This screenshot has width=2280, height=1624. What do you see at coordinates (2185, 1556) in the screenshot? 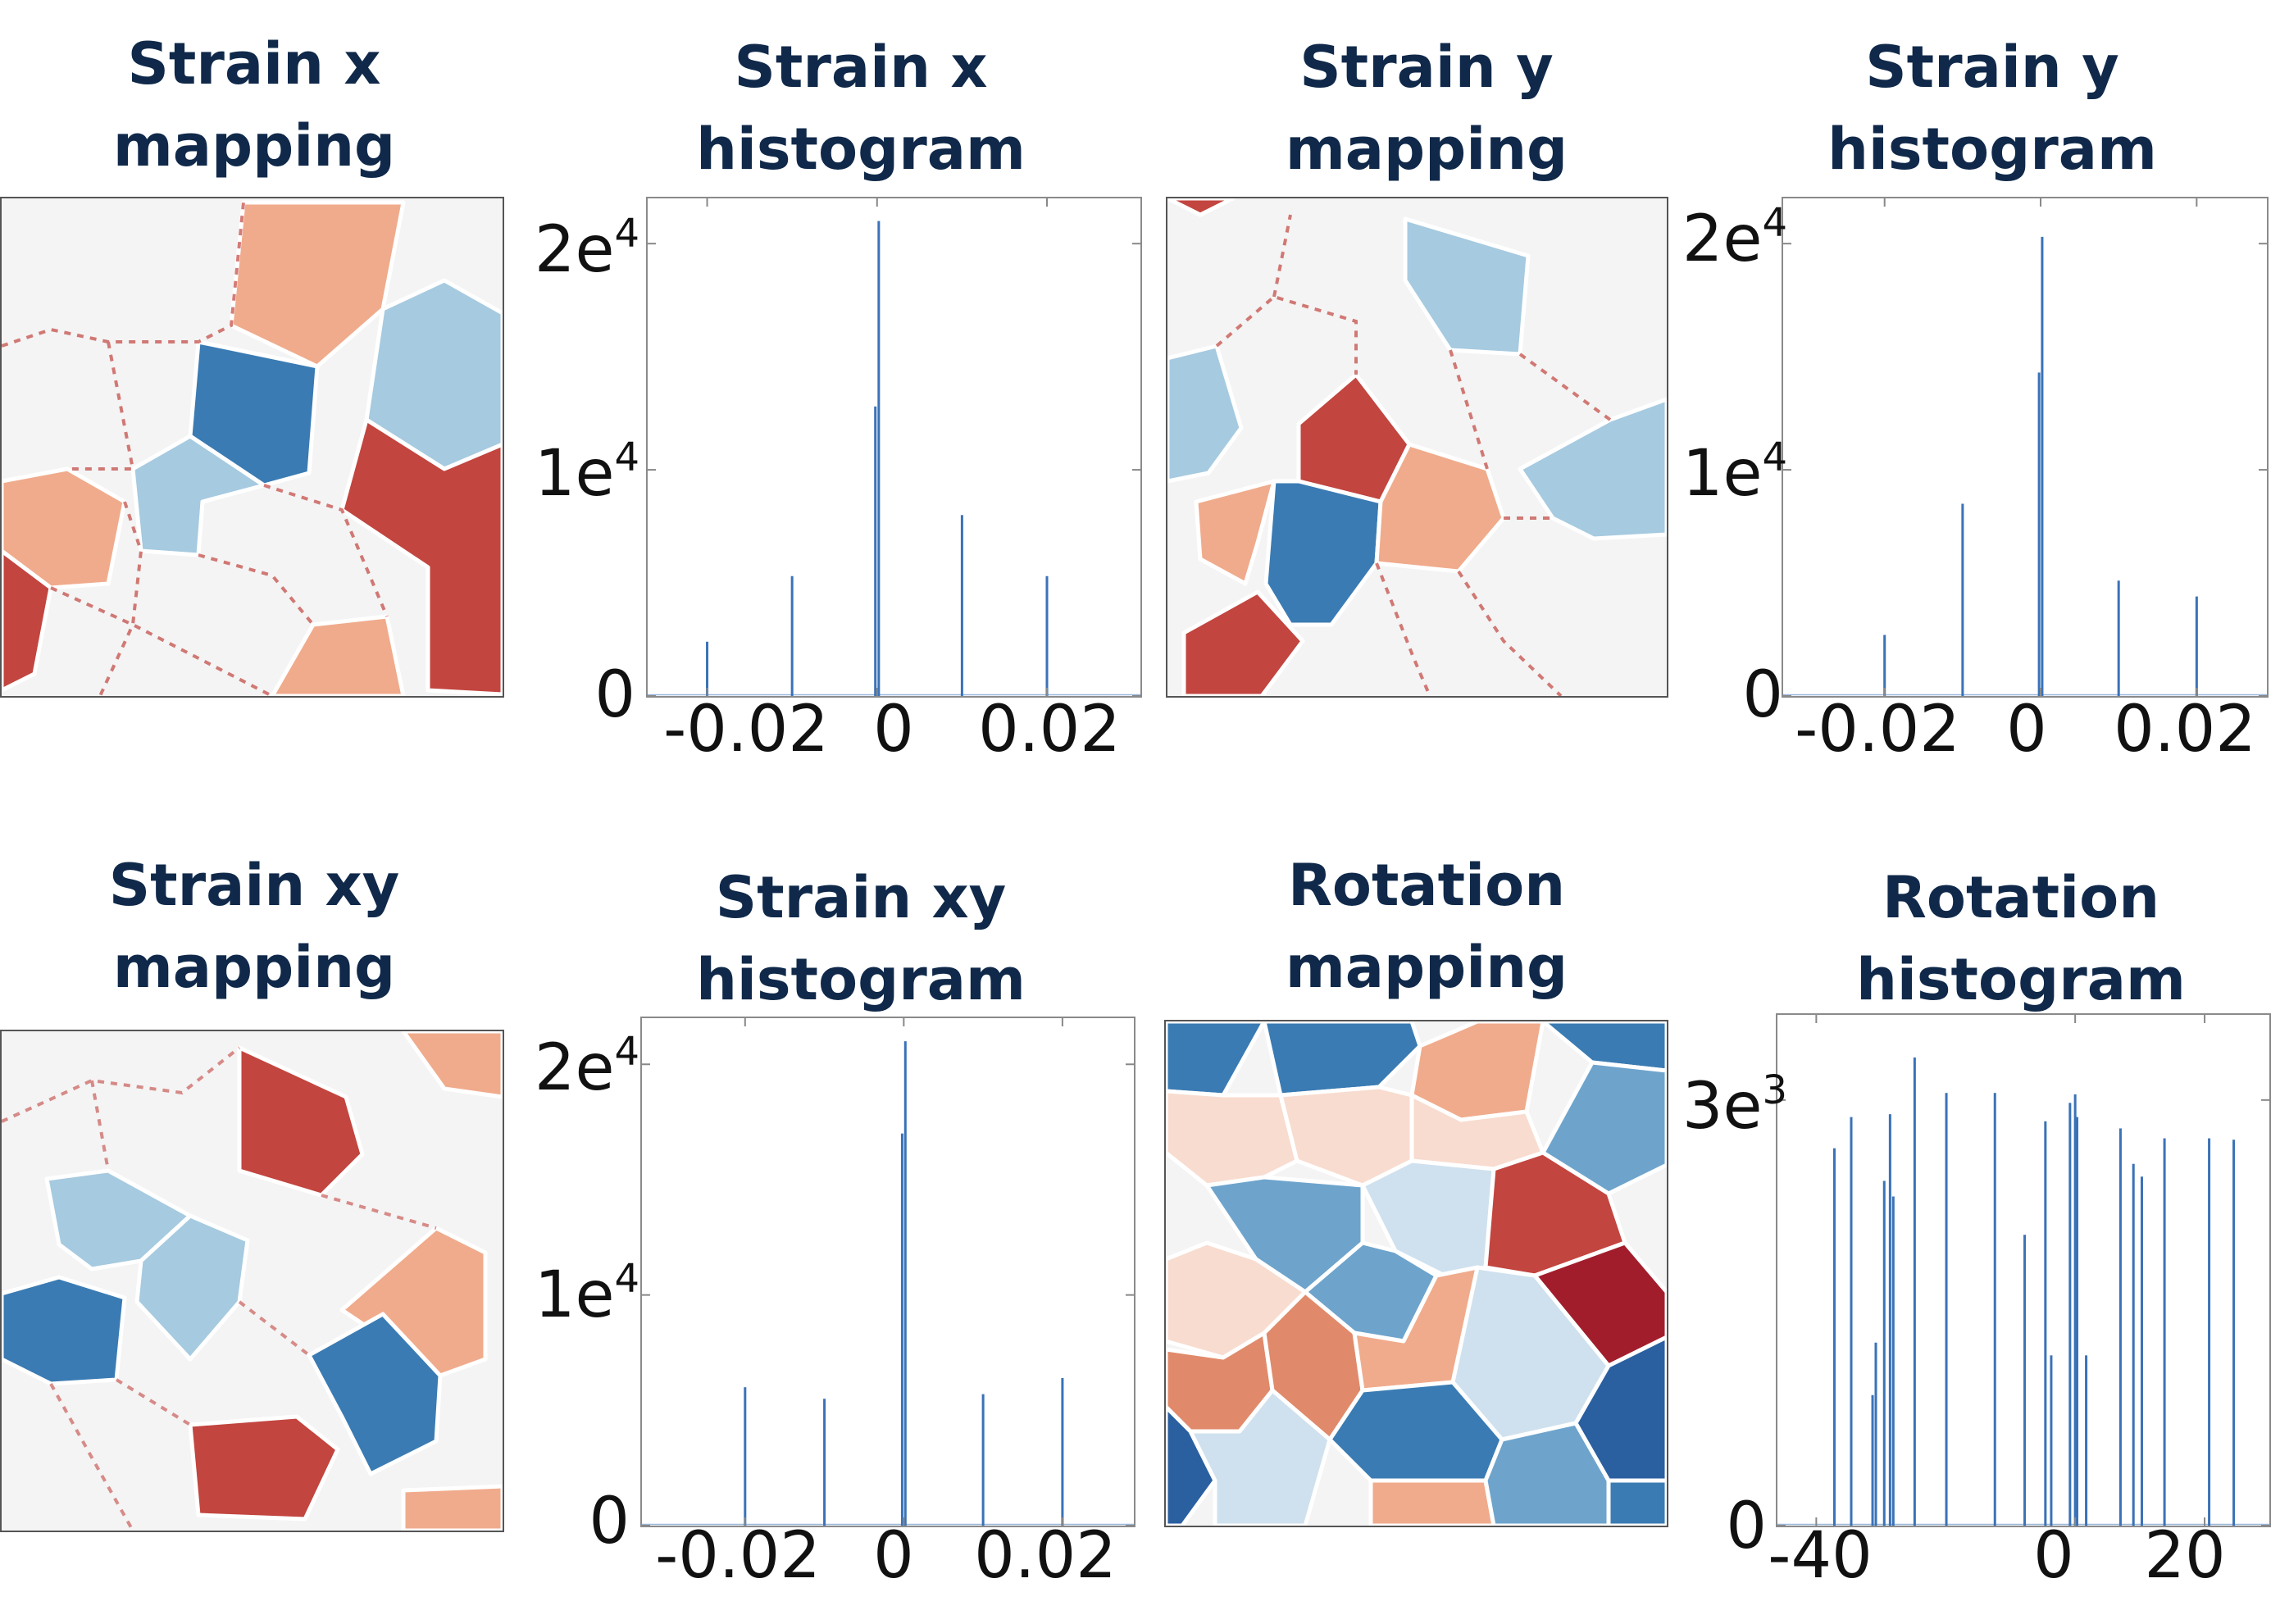
I see `rotation-xtick-20: 20` at bounding box center [2185, 1556].